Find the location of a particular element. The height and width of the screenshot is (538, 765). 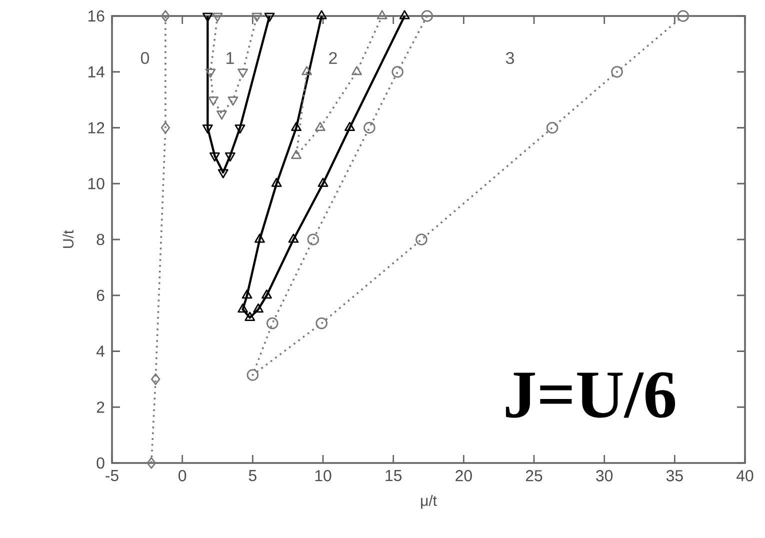

x-tick-label: -5 is located at coordinates (112, 476).